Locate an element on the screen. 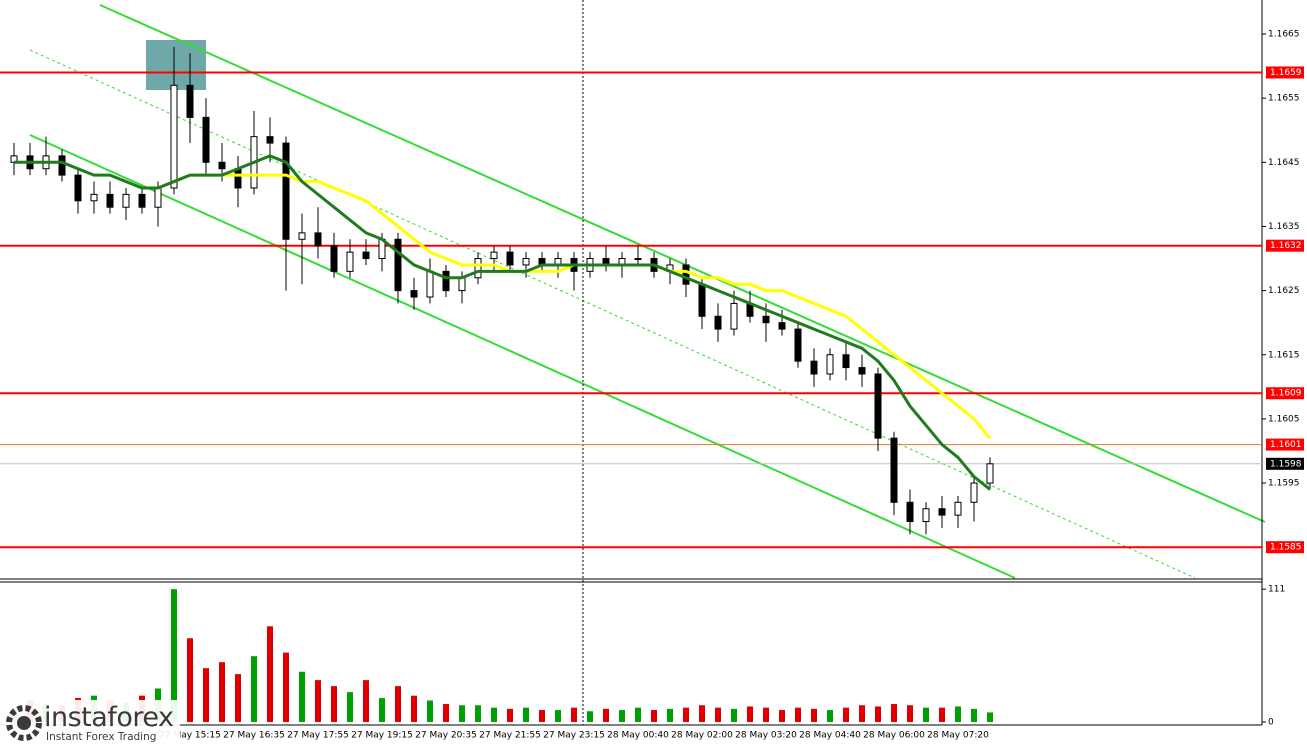 The width and height of the screenshot is (1307, 750). y-tick-label: 1.1615 is located at coordinates (1284, 355).